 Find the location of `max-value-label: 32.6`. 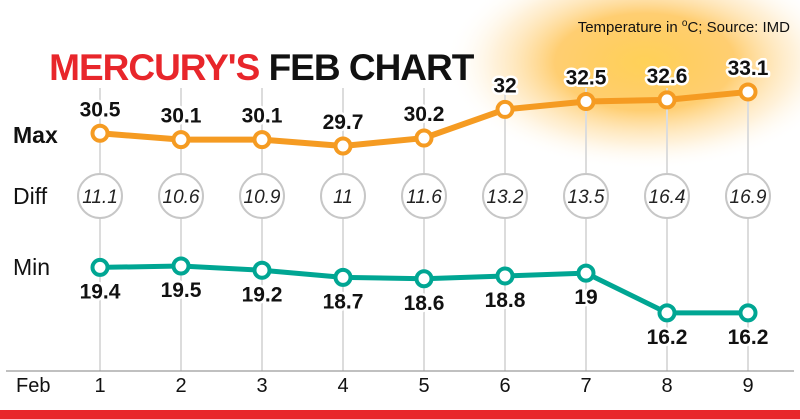

max-value-label: 32.6 is located at coordinates (667, 76).